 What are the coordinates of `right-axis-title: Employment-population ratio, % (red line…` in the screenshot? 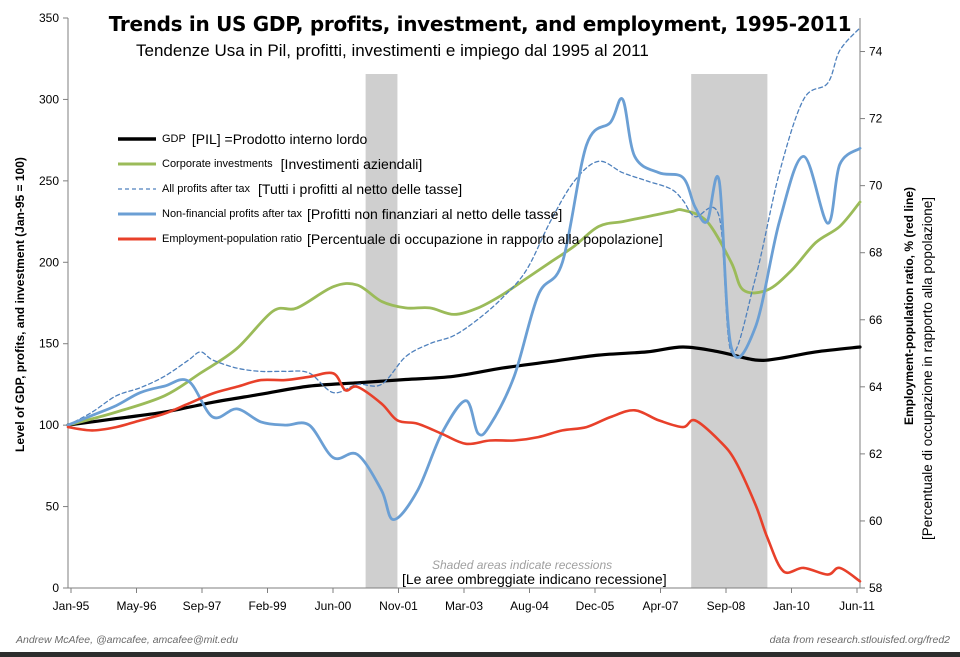 It's located at (909, 305).